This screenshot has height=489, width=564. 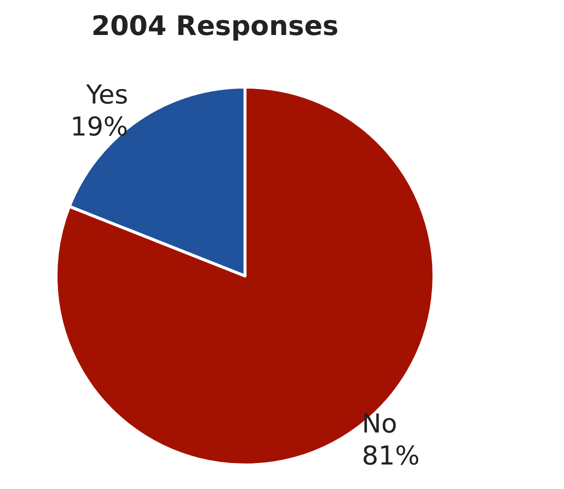 What do you see at coordinates (380, 425) in the screenshot?
I see `slice-label: No` at bounding box center [380, 425].